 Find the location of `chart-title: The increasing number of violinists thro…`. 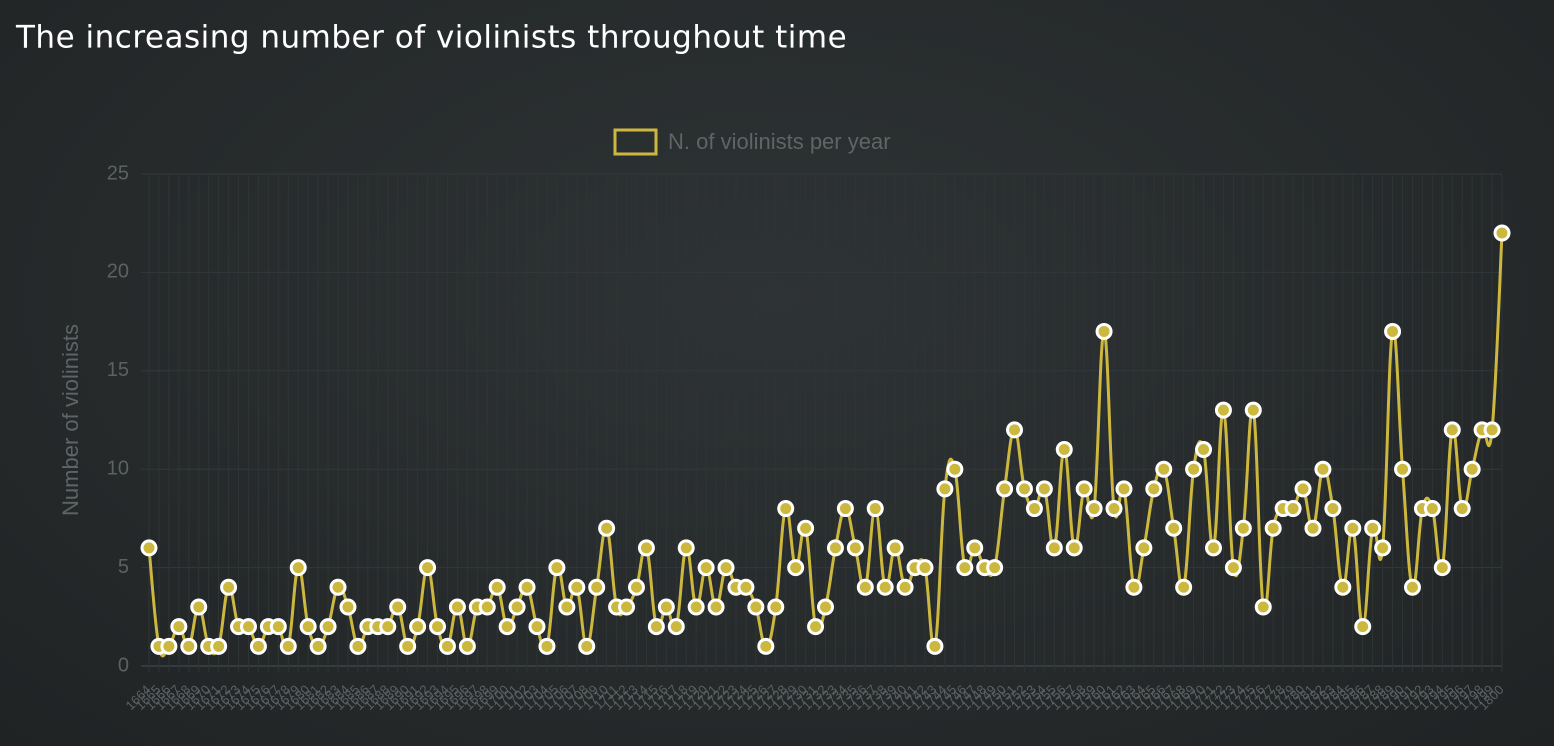

chart-title: The increasing number of violinists thro… is located at coordinates (431, 38).